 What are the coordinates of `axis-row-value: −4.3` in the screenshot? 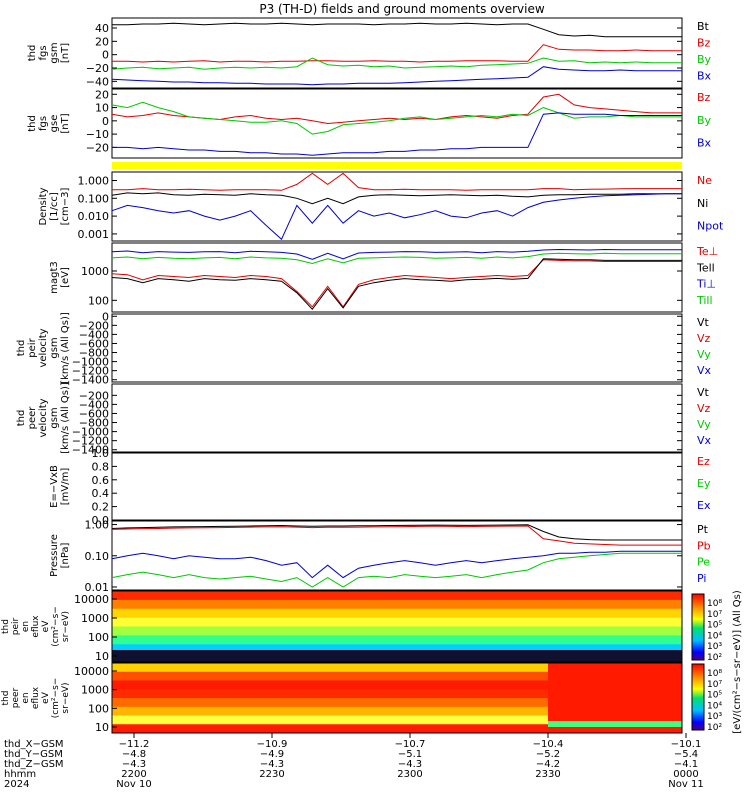 It's located at (410, 764).